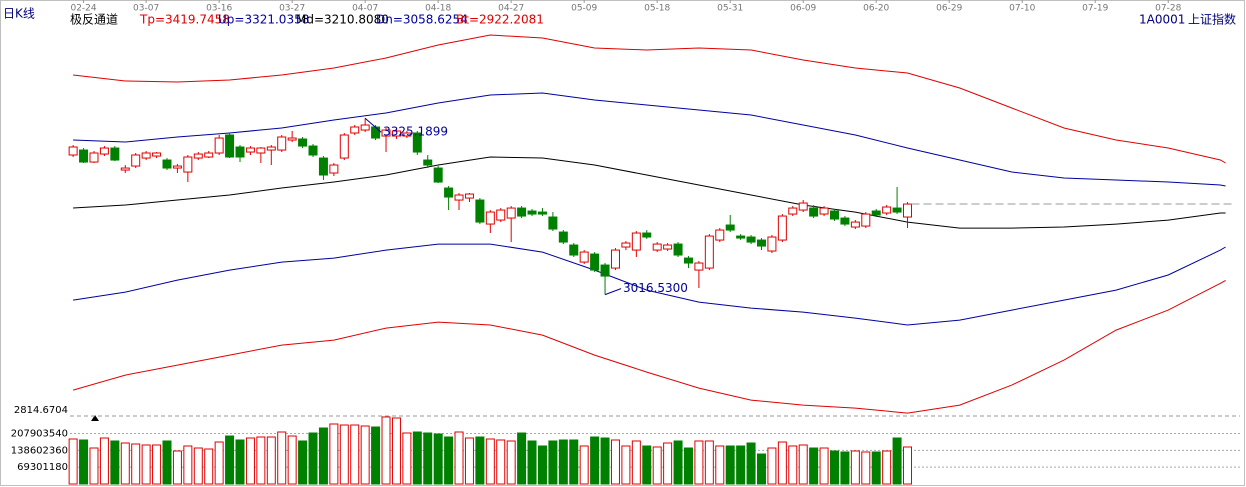 The width and height of the screenshot is (1246, 487). Describe the element at coordinates (146, 9) in the screenshot. I see `x-tick-label: 03-07` at that location.